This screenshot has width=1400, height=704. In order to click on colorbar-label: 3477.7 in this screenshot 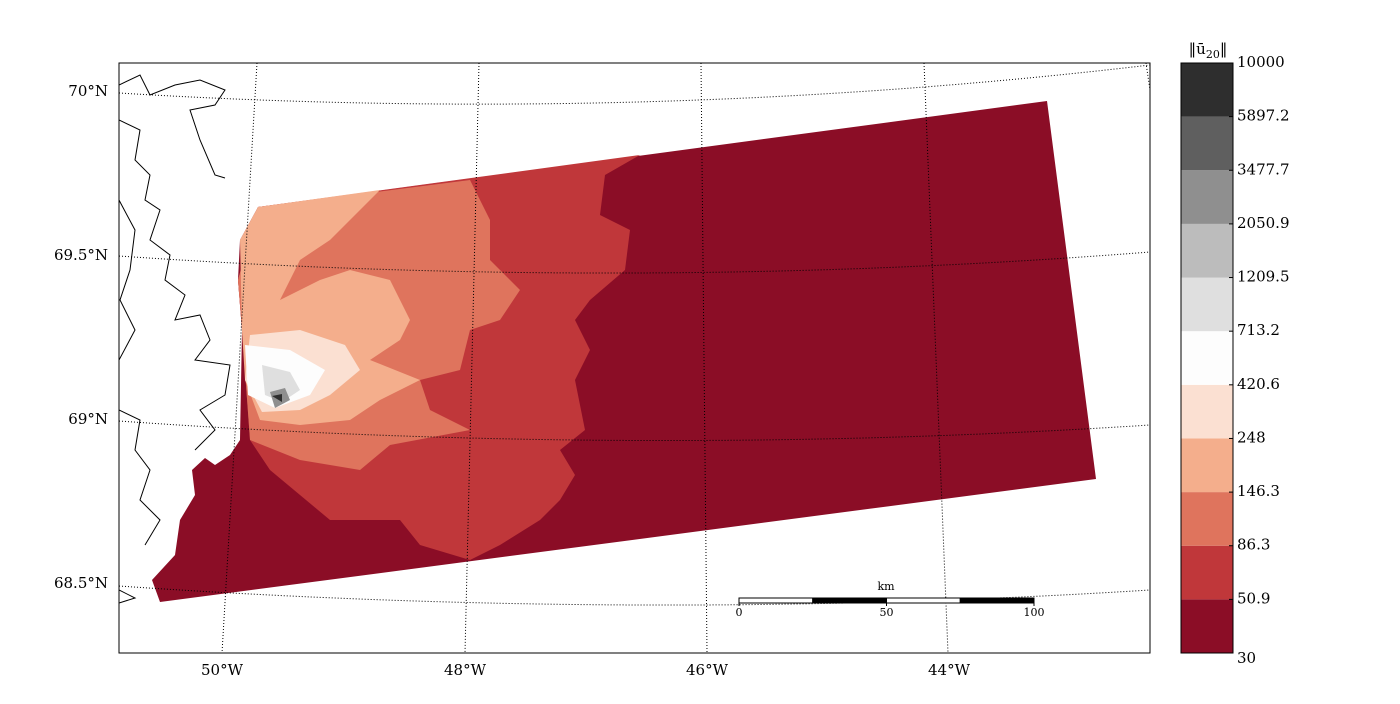, I will do `click(1263, 169)`.